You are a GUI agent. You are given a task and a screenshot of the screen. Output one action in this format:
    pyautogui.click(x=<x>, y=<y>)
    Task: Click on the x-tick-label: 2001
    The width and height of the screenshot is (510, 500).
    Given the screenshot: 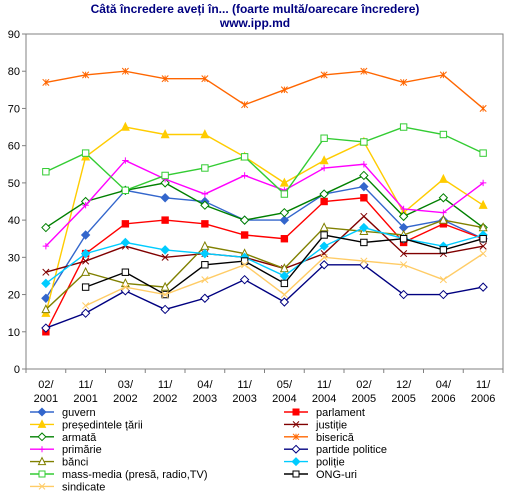 What is the action you would take?
    pyautogui.click(x=46, y=399)
    